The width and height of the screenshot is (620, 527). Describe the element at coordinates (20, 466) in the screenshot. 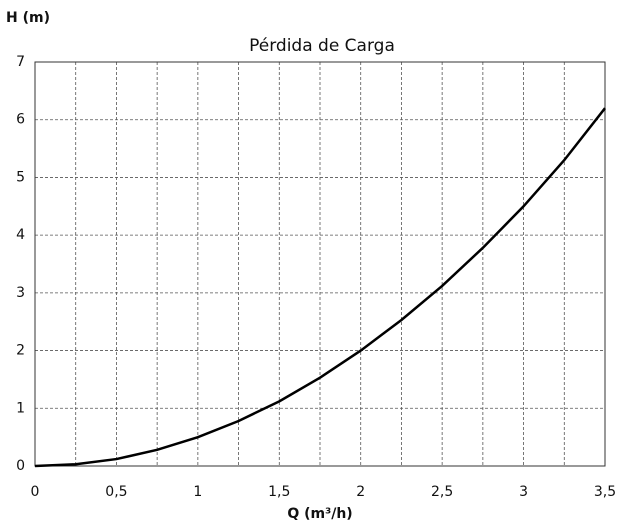

I see `y-tick-label: 0` at that location.